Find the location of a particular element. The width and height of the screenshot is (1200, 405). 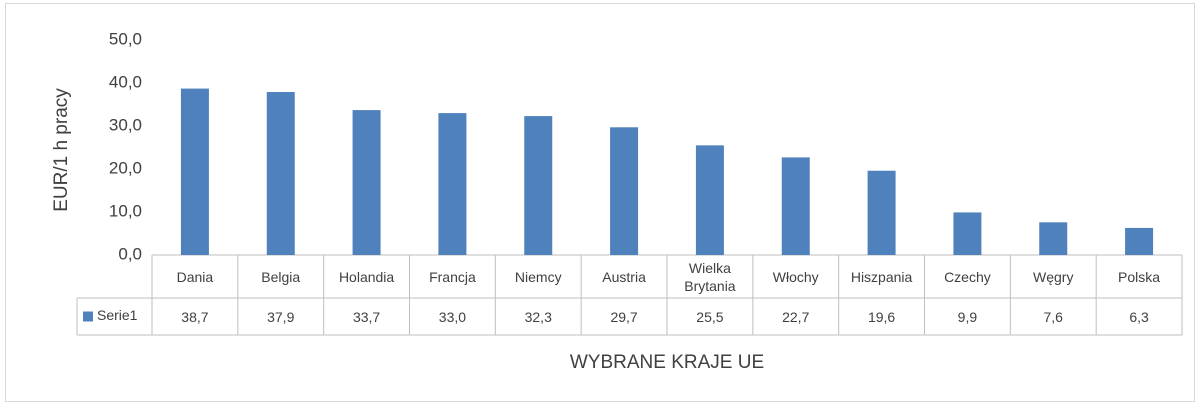

data-table-value-box: 32,3 is located at coordinates (538, 316).